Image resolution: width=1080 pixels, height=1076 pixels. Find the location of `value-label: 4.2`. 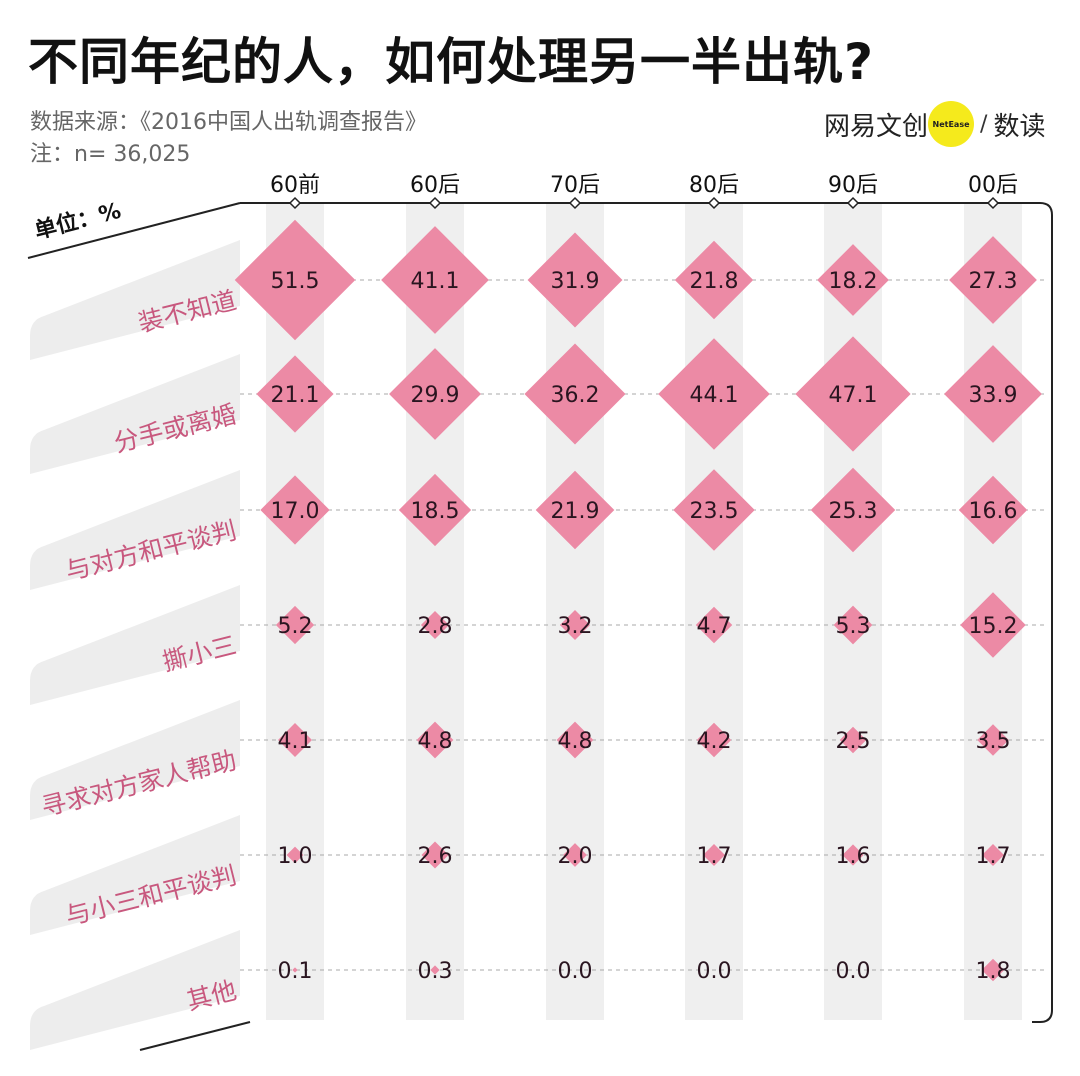

value-label: 4.2 is located at coordinates (714, 741).